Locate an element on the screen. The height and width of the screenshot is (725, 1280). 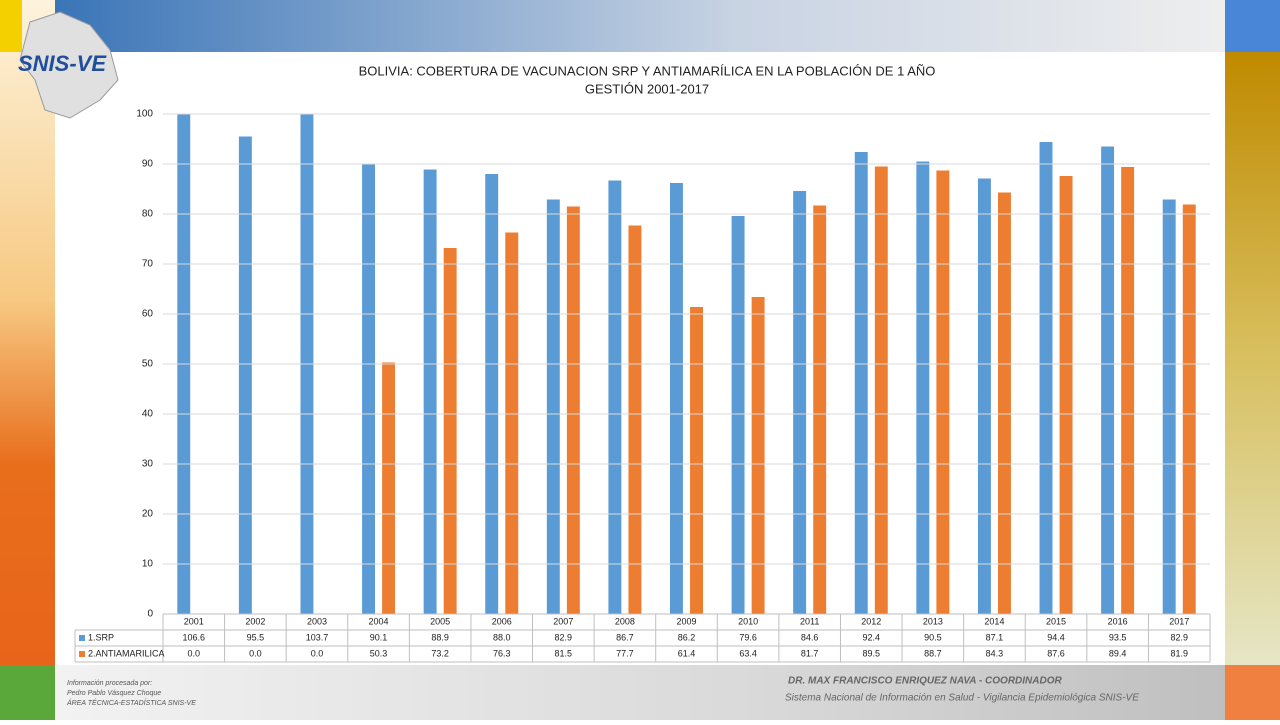
top-band is located at coordinates (612, 26).